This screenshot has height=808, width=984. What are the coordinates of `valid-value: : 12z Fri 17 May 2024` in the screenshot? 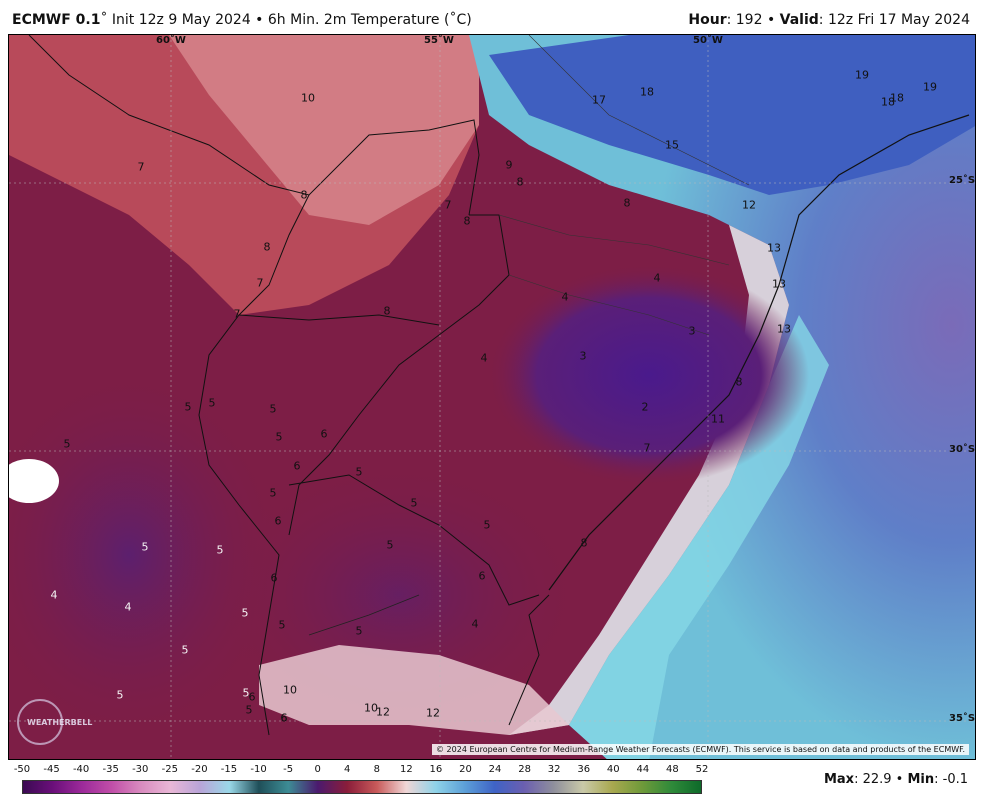 It's located at (894, 20).